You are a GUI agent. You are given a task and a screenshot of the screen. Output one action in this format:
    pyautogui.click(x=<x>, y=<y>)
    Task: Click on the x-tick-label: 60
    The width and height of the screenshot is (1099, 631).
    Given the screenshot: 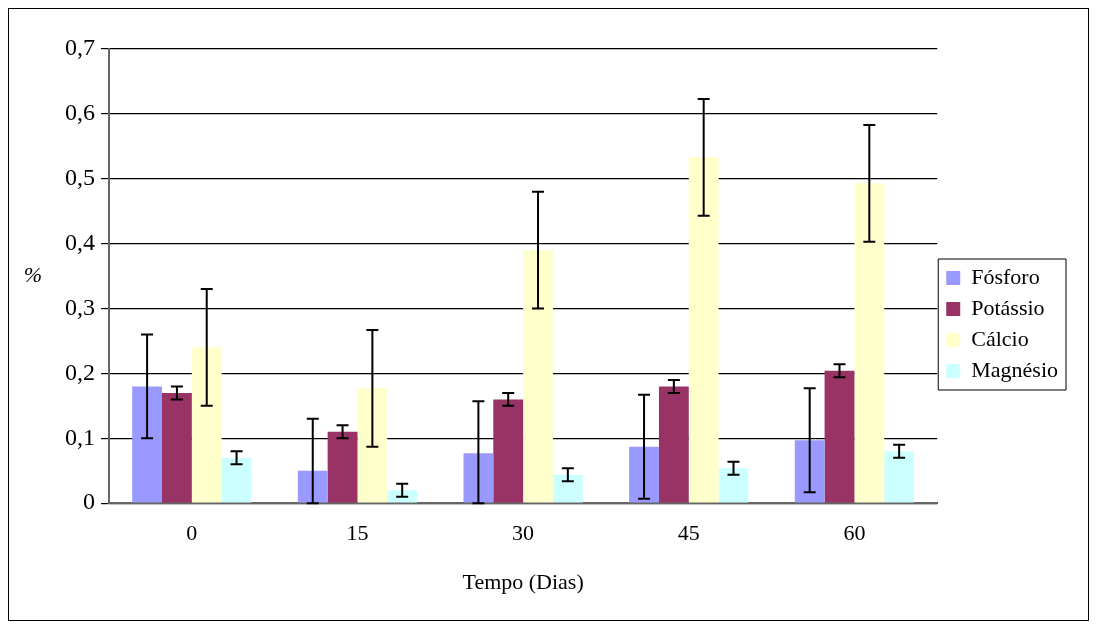 What is the action you would take?
    pyautogui.click(x=854, y=533)
    